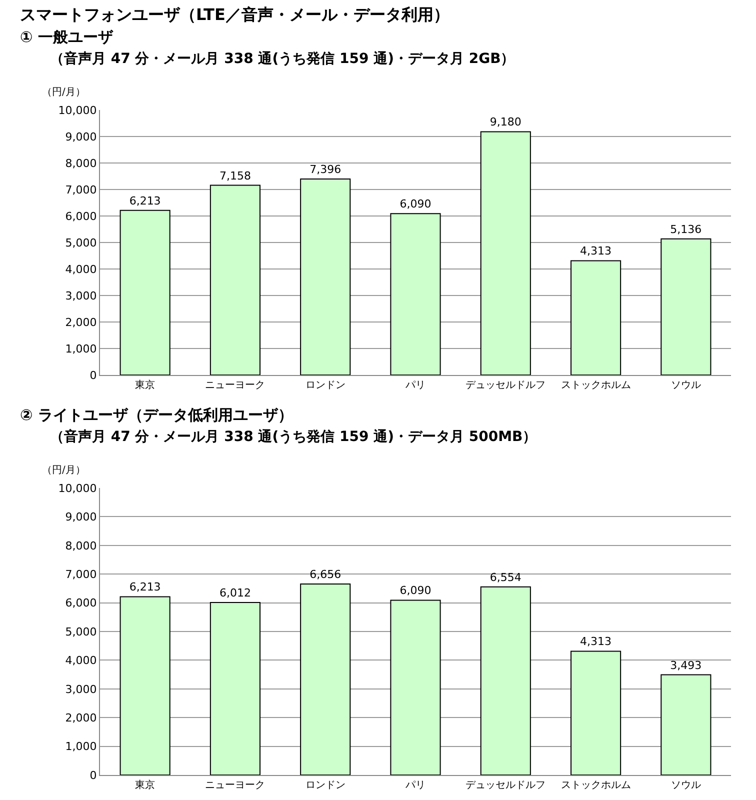 This screenshot has height=800, width=756. I want to click on data-label: 6,656, so click(326, 574).